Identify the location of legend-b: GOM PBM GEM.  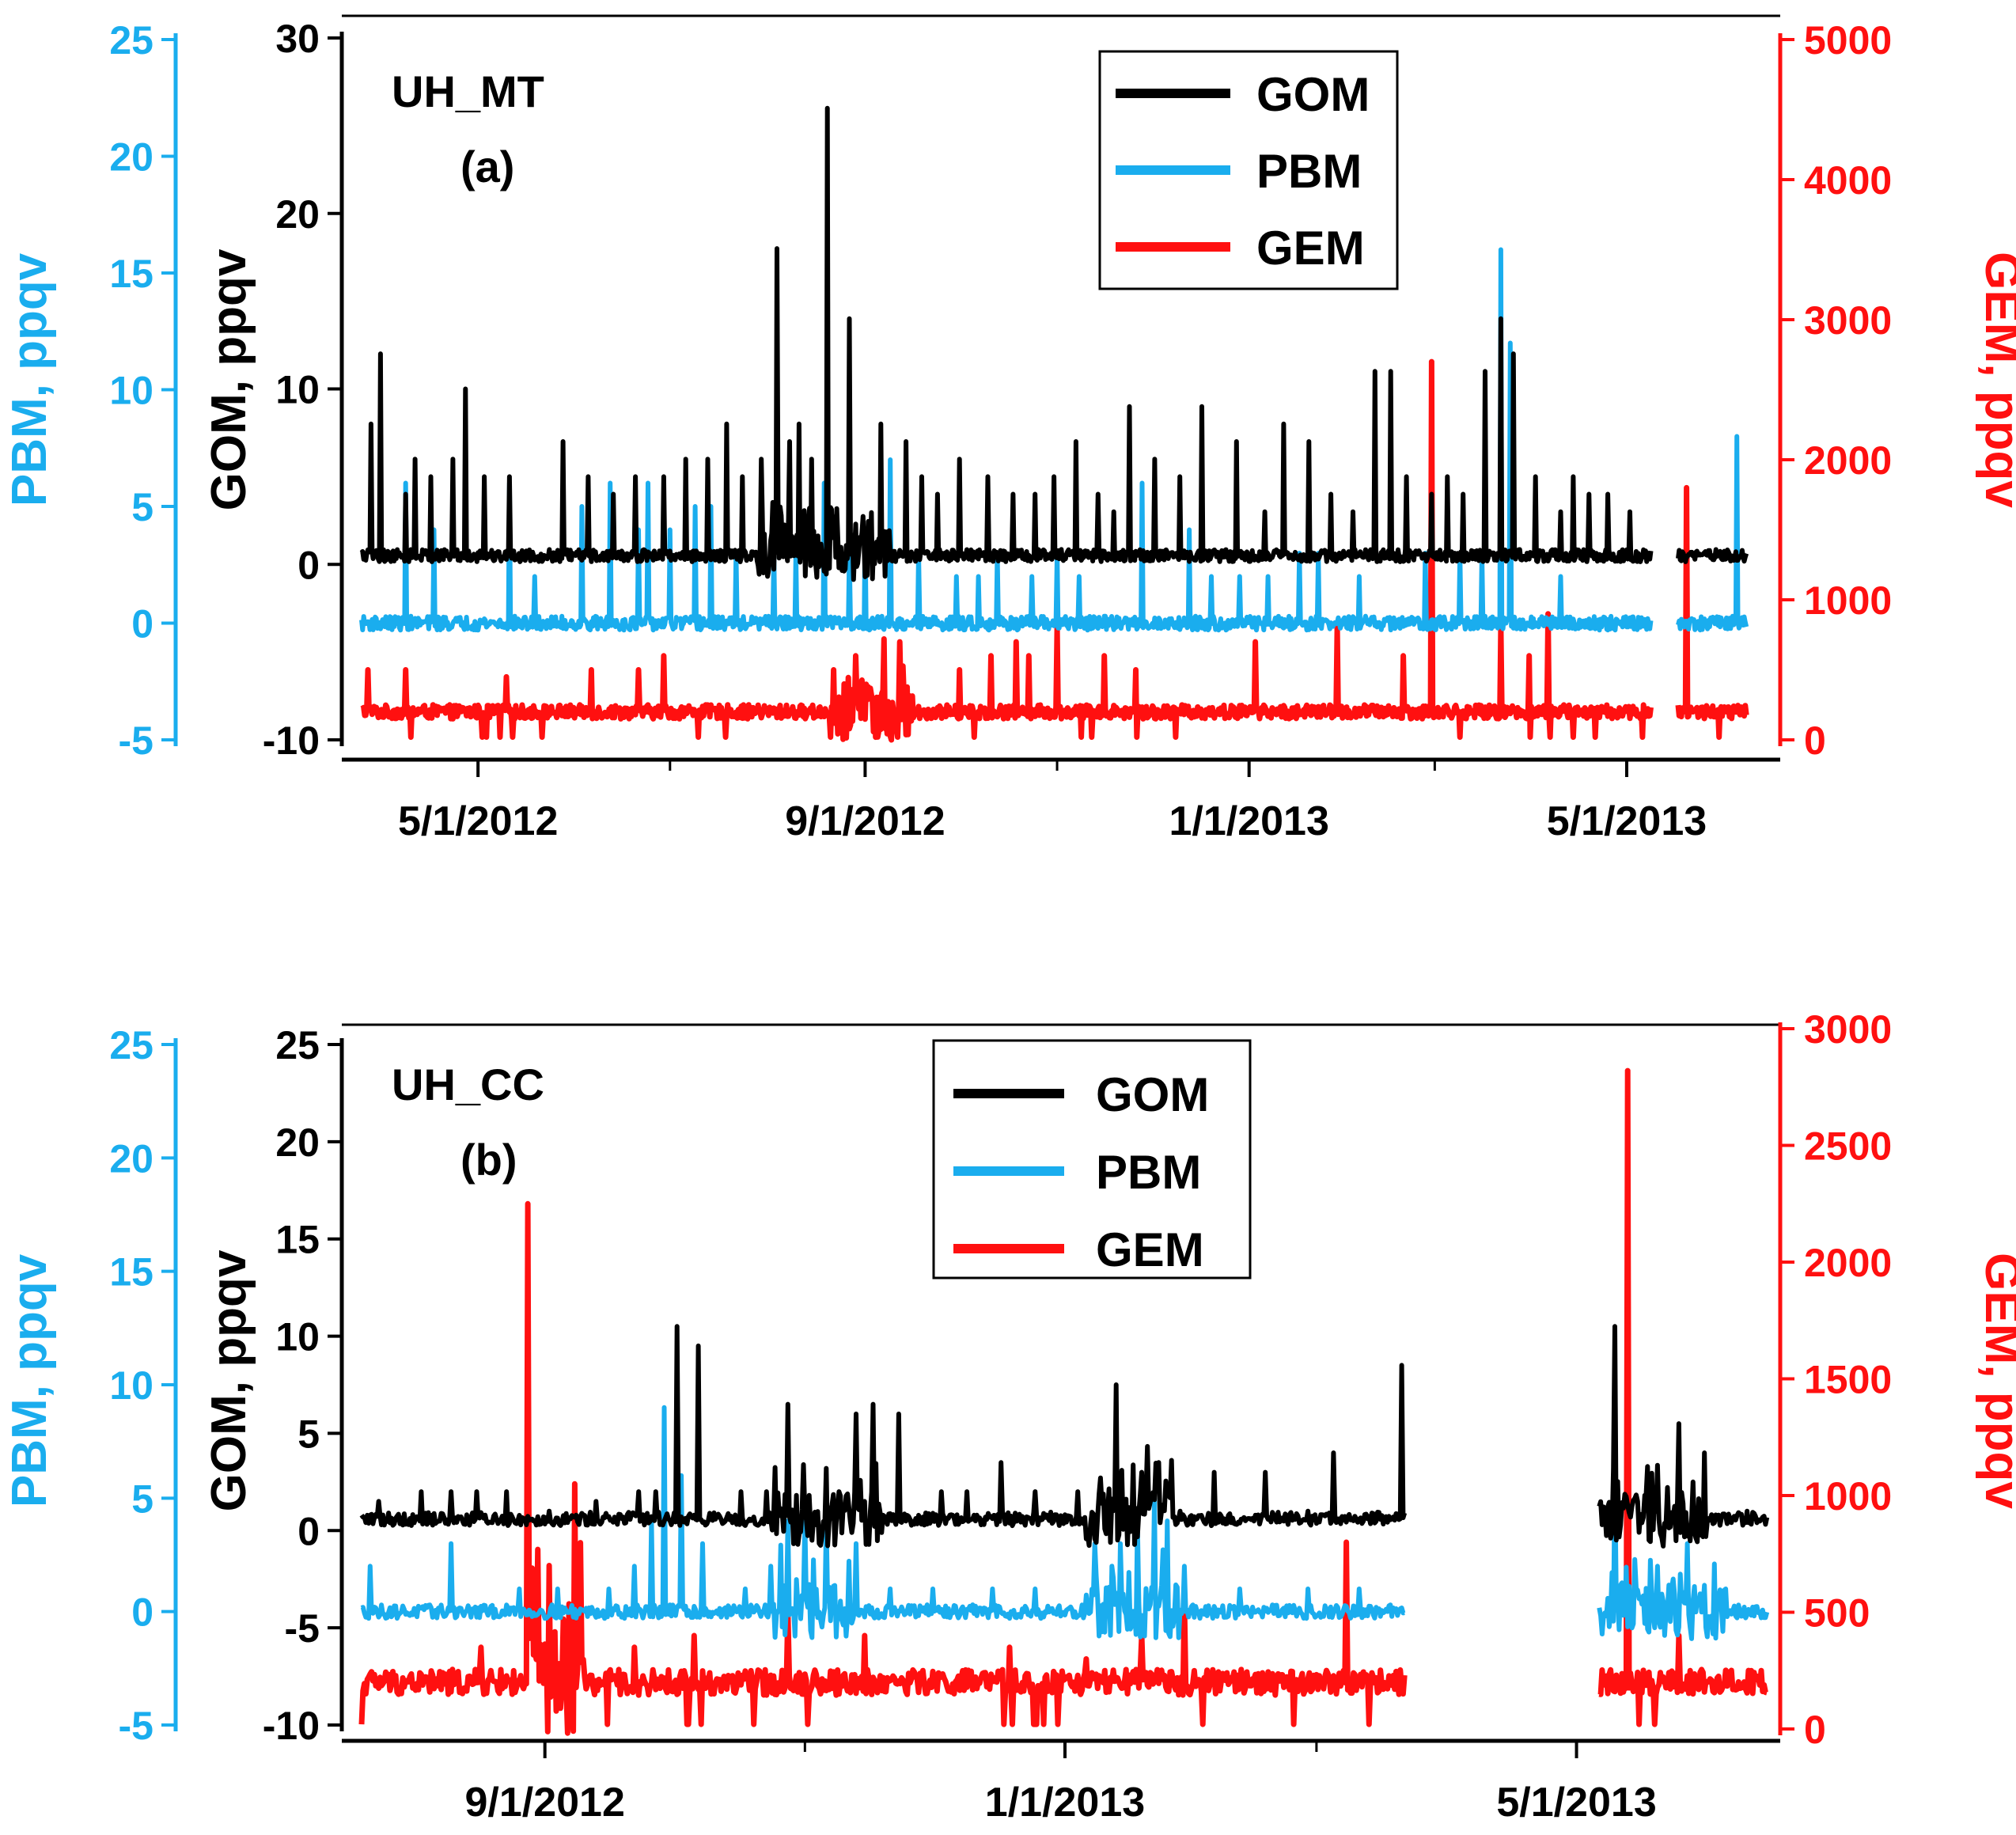
(1092, 1159).